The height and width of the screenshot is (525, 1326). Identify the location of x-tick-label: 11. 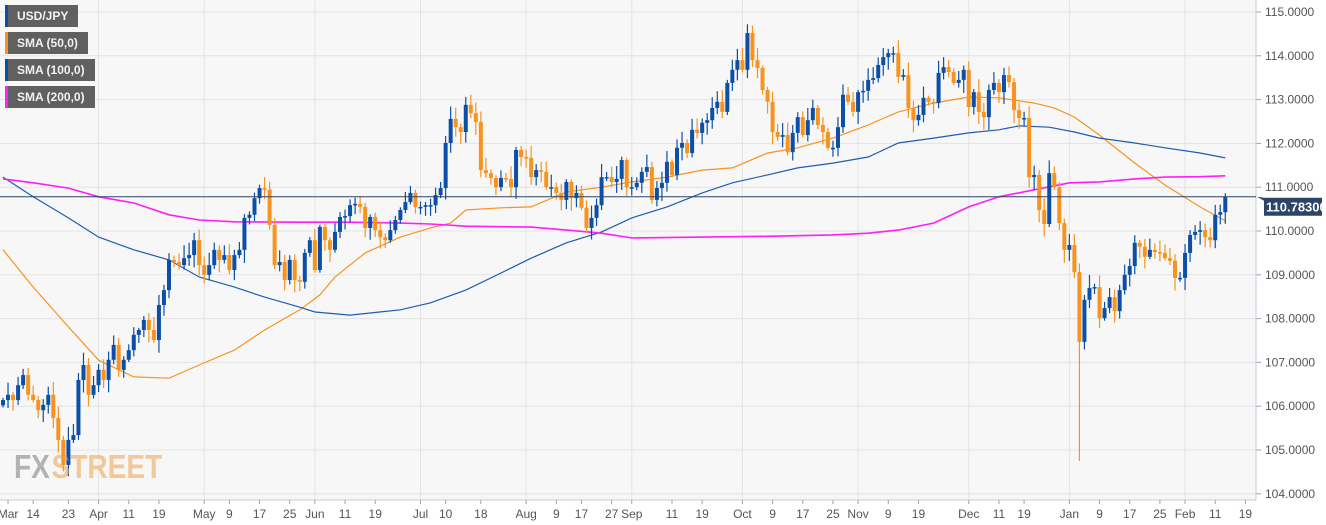
(1215, 514).